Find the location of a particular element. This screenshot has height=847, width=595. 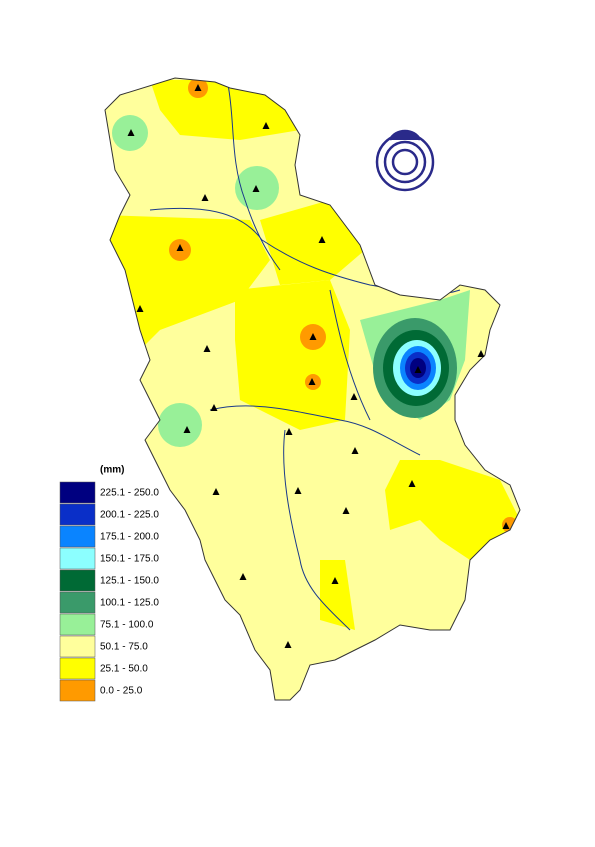

legend-label: 0.0 - 25.0 is located at coordinates (121, 691).